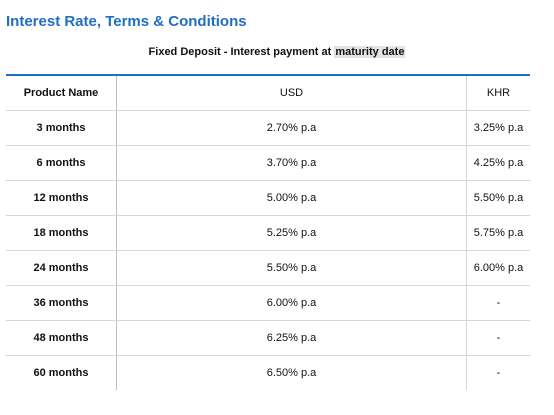 The image size is (554, 415). What do you see at coordinates (61, 303) in the screenshot?
I see `product-name-cell: 36 months` at bounding box center [61, 303].